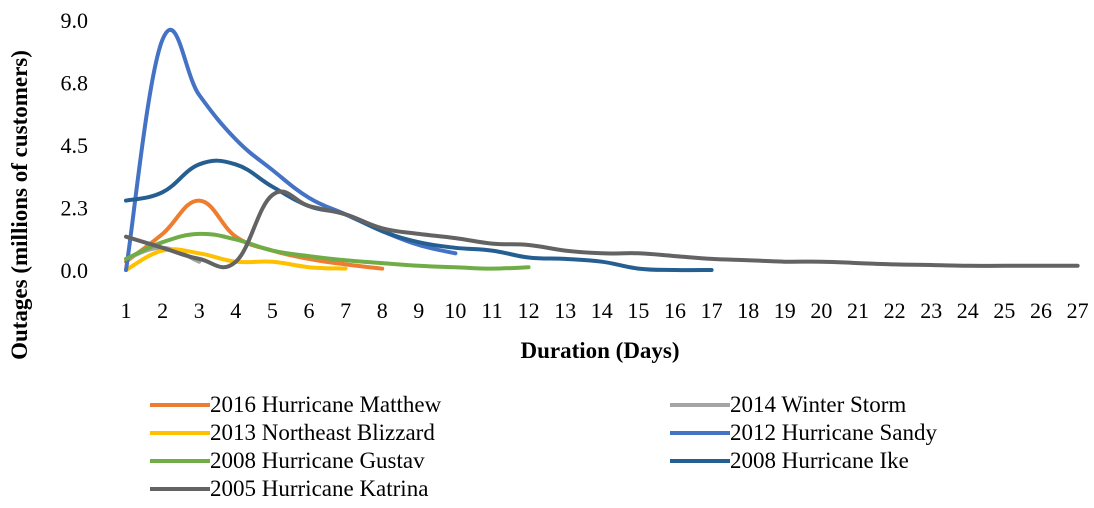 Image resolution: width=1094 pixels, height=508 pixels. What do you see at coordinates (75, 20) in the screenshot?
I see `y-tick-label: 9.0` at bounding box center [75, 20].